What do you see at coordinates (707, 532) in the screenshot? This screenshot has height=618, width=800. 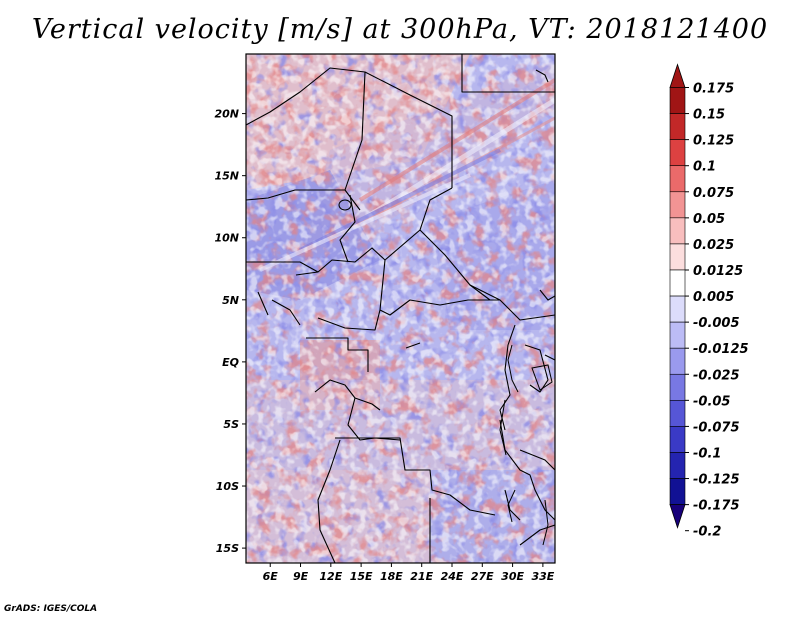 I see `colorbar-label: -0.2` at bounding box center [707, 532].